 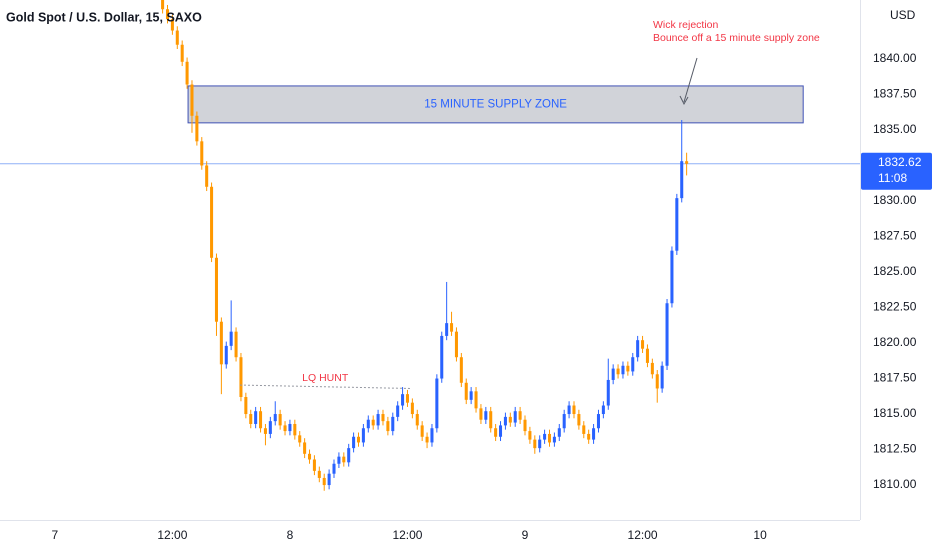 What do you see at coordinates (895, 94) in the screenshot?
I see `y-tick-label: 1837.50` at bounding box center [895, 94].